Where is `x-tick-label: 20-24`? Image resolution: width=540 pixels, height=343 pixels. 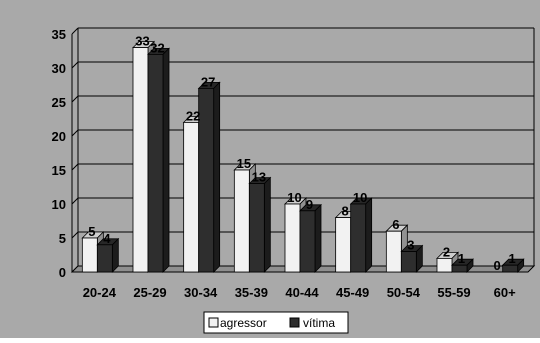 x-tick-label: 20-24 is located at coordinates (100, 292).